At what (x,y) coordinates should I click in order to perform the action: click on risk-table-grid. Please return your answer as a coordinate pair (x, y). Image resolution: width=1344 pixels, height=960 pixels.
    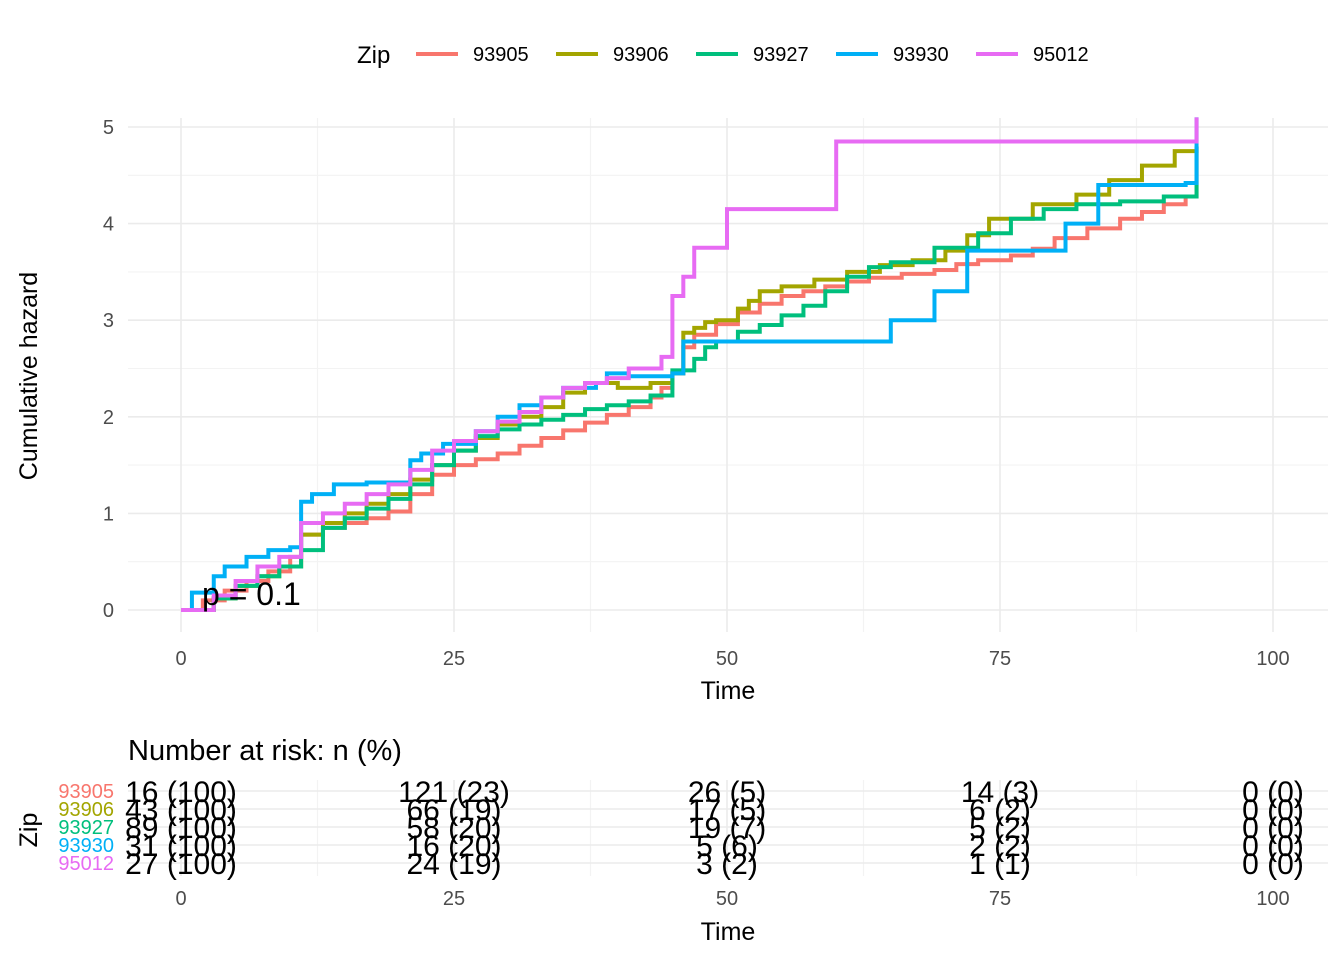
    Looking at the image, I should click on (728, 828).